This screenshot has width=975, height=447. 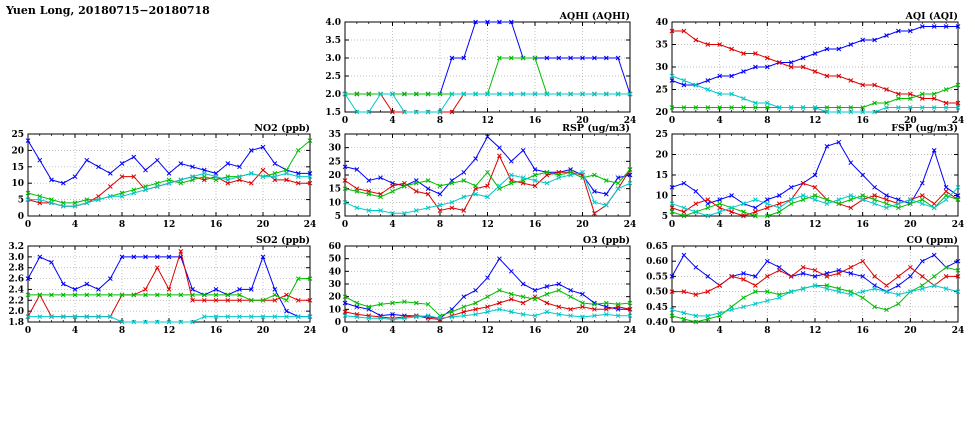 What do you see at coordinates (932, 240) in the screenshot?
I see `chart-title-co: CO (ppm)` at bounding box center [932, 240].